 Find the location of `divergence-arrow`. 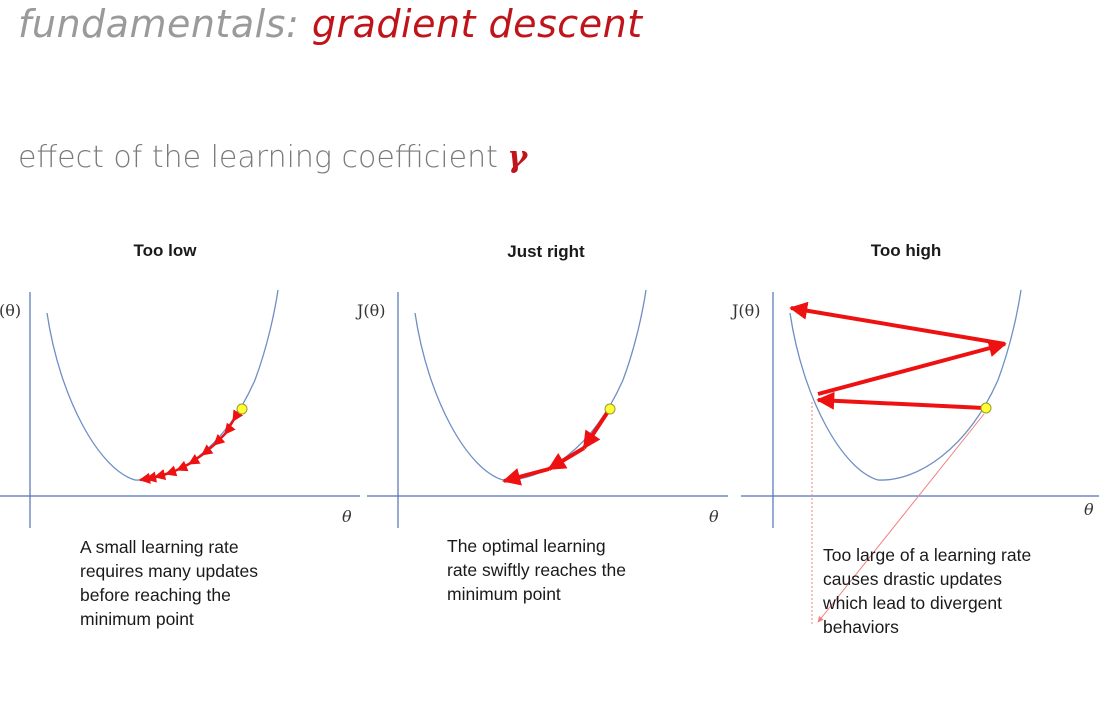

divergence-arrow is located at coordinates (901, 518).